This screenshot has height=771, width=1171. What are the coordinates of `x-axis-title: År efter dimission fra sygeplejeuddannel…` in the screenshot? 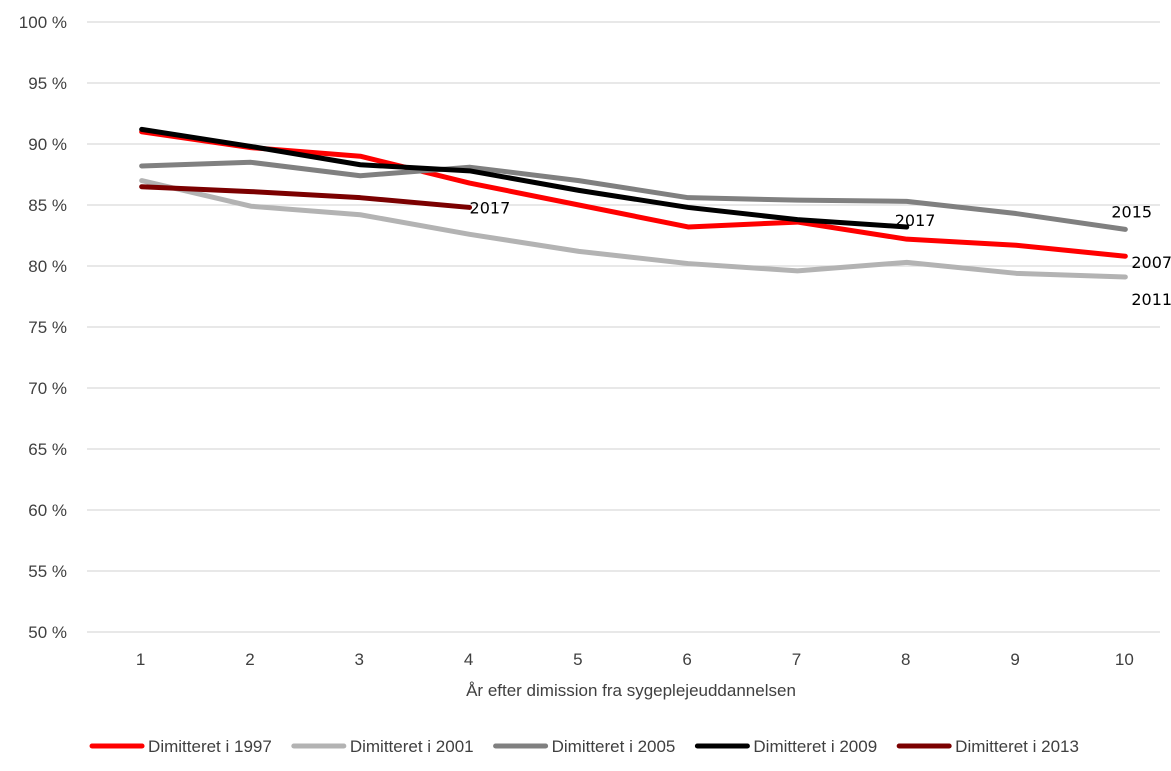 It's located at (631, 690).